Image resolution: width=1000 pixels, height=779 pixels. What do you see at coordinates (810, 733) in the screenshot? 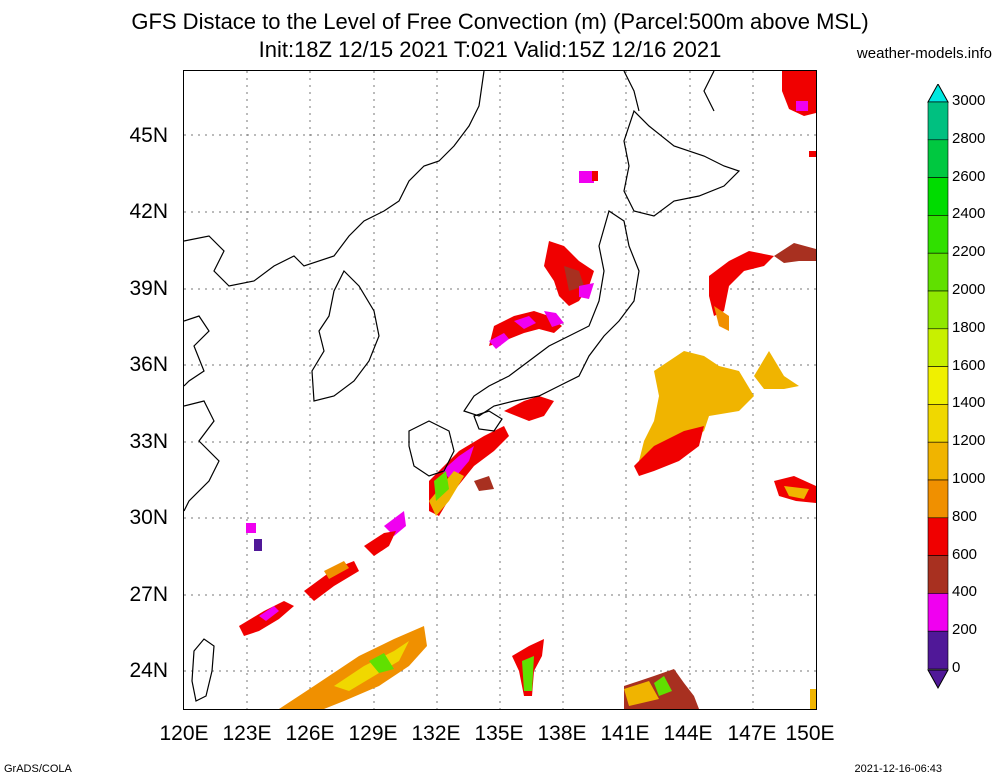
I see `lon-label-150e: 150E` at bounding box center [810, 733].